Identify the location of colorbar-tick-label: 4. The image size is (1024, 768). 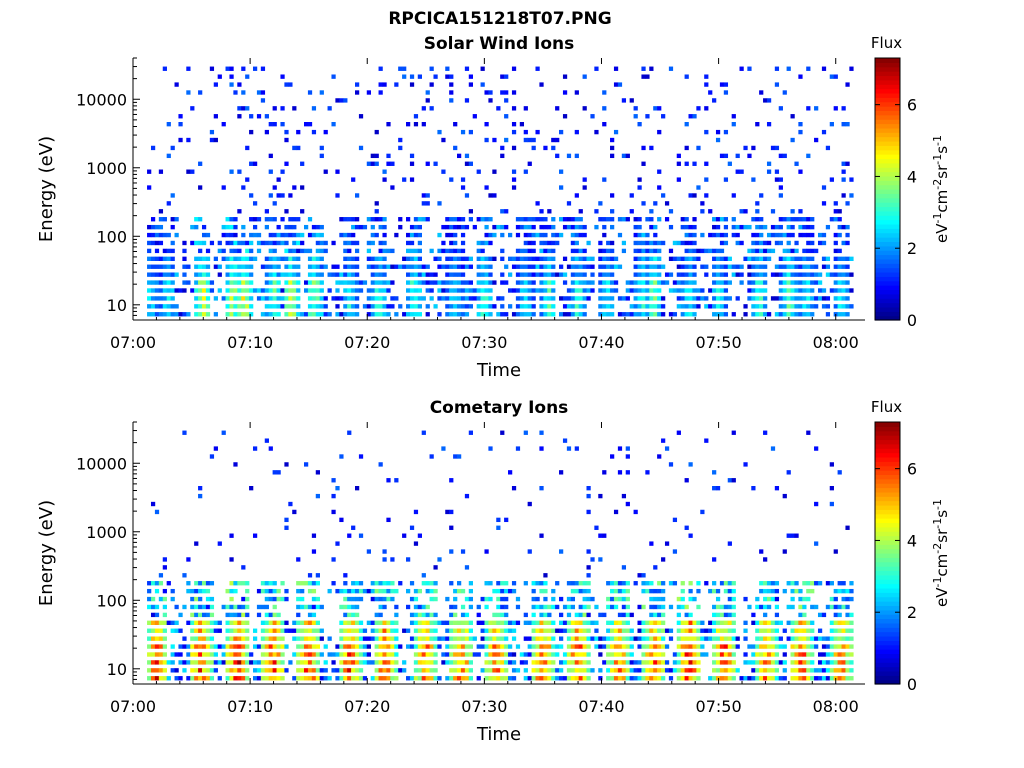
(912, 540).